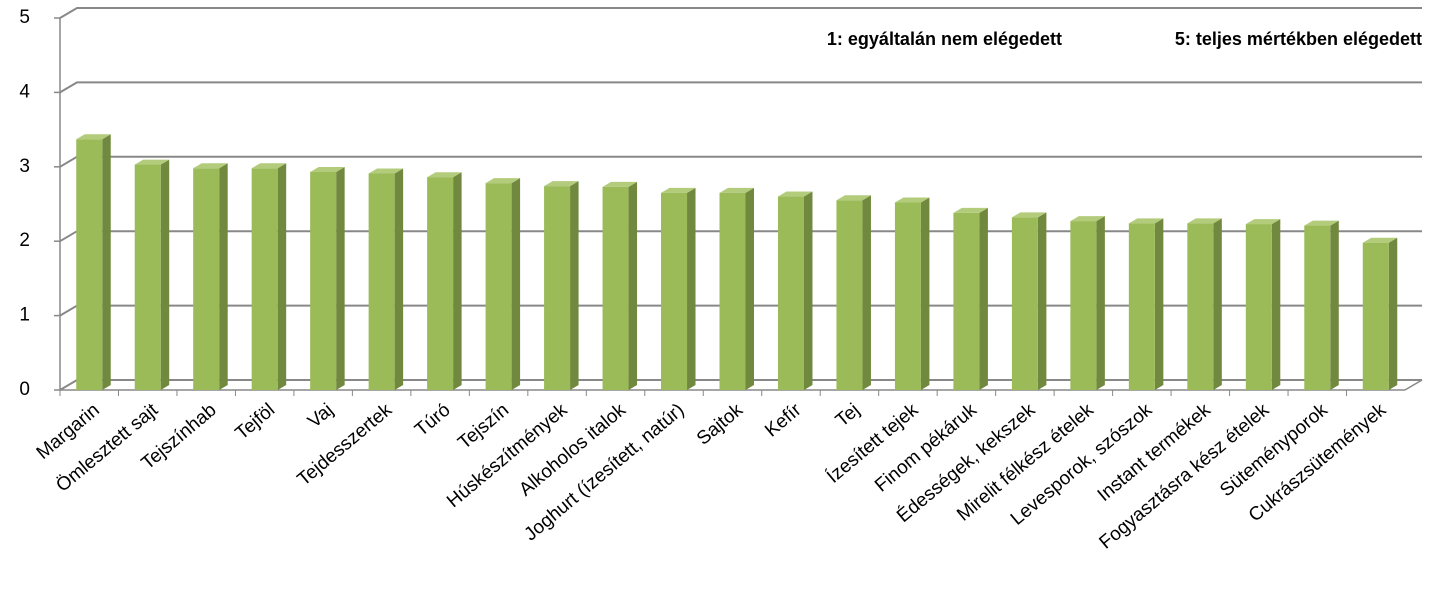 The height and width of the screenshot is (616, 1429). I want to click on annotation: 5: teljes mértékben elégedett, so click(1298, 39).